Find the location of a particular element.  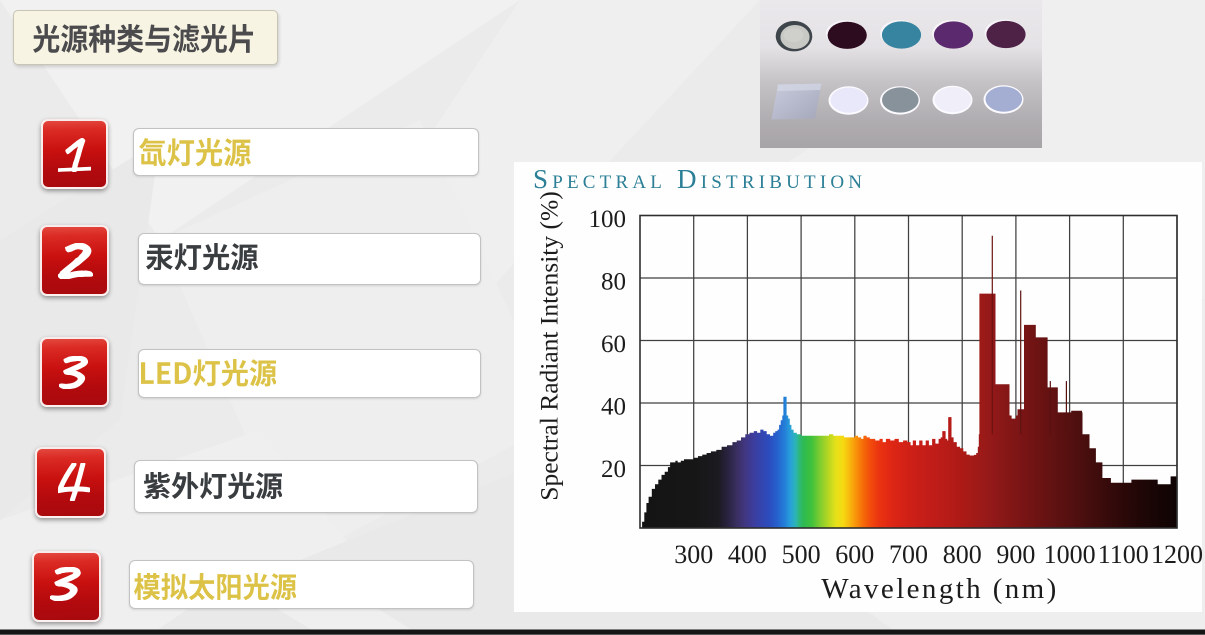

svg-text: 1200 is located at coordinates (1176, 554).